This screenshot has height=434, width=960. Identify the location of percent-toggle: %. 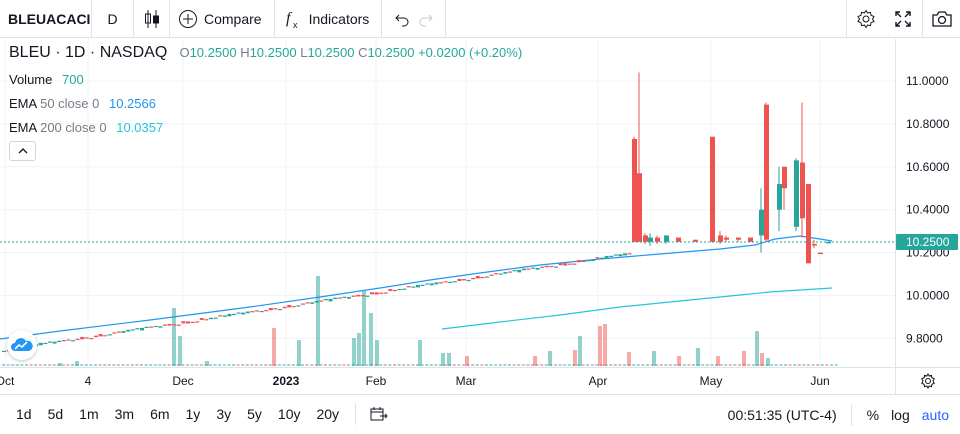
(873, 414).